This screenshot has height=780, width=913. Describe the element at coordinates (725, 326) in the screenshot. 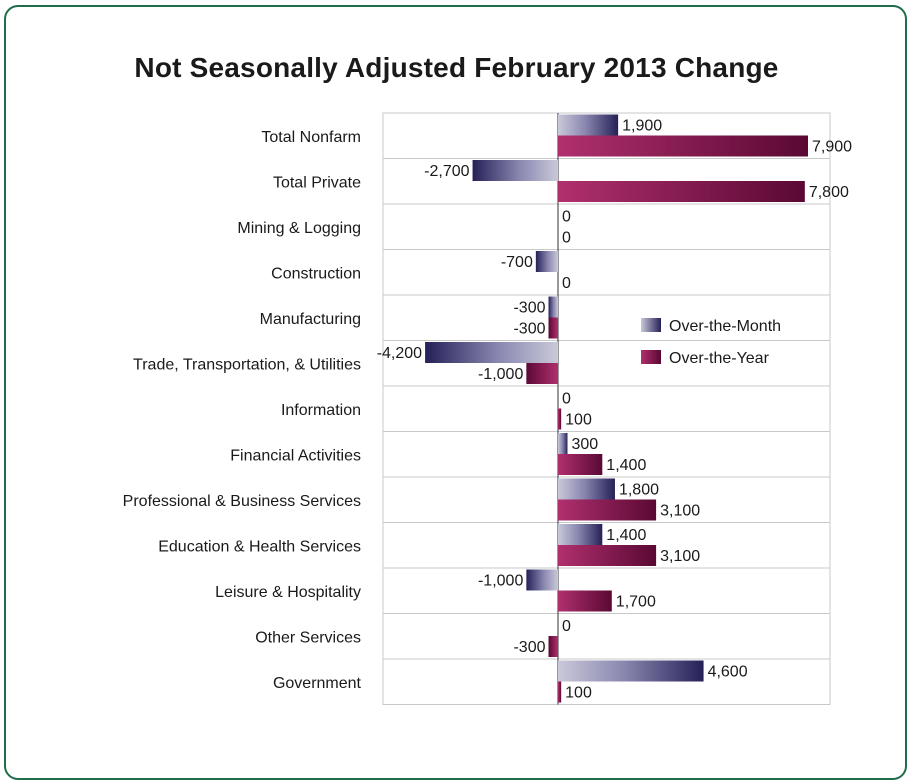

I see `legend-label-over-the-month: Over-the-Month` at that location.